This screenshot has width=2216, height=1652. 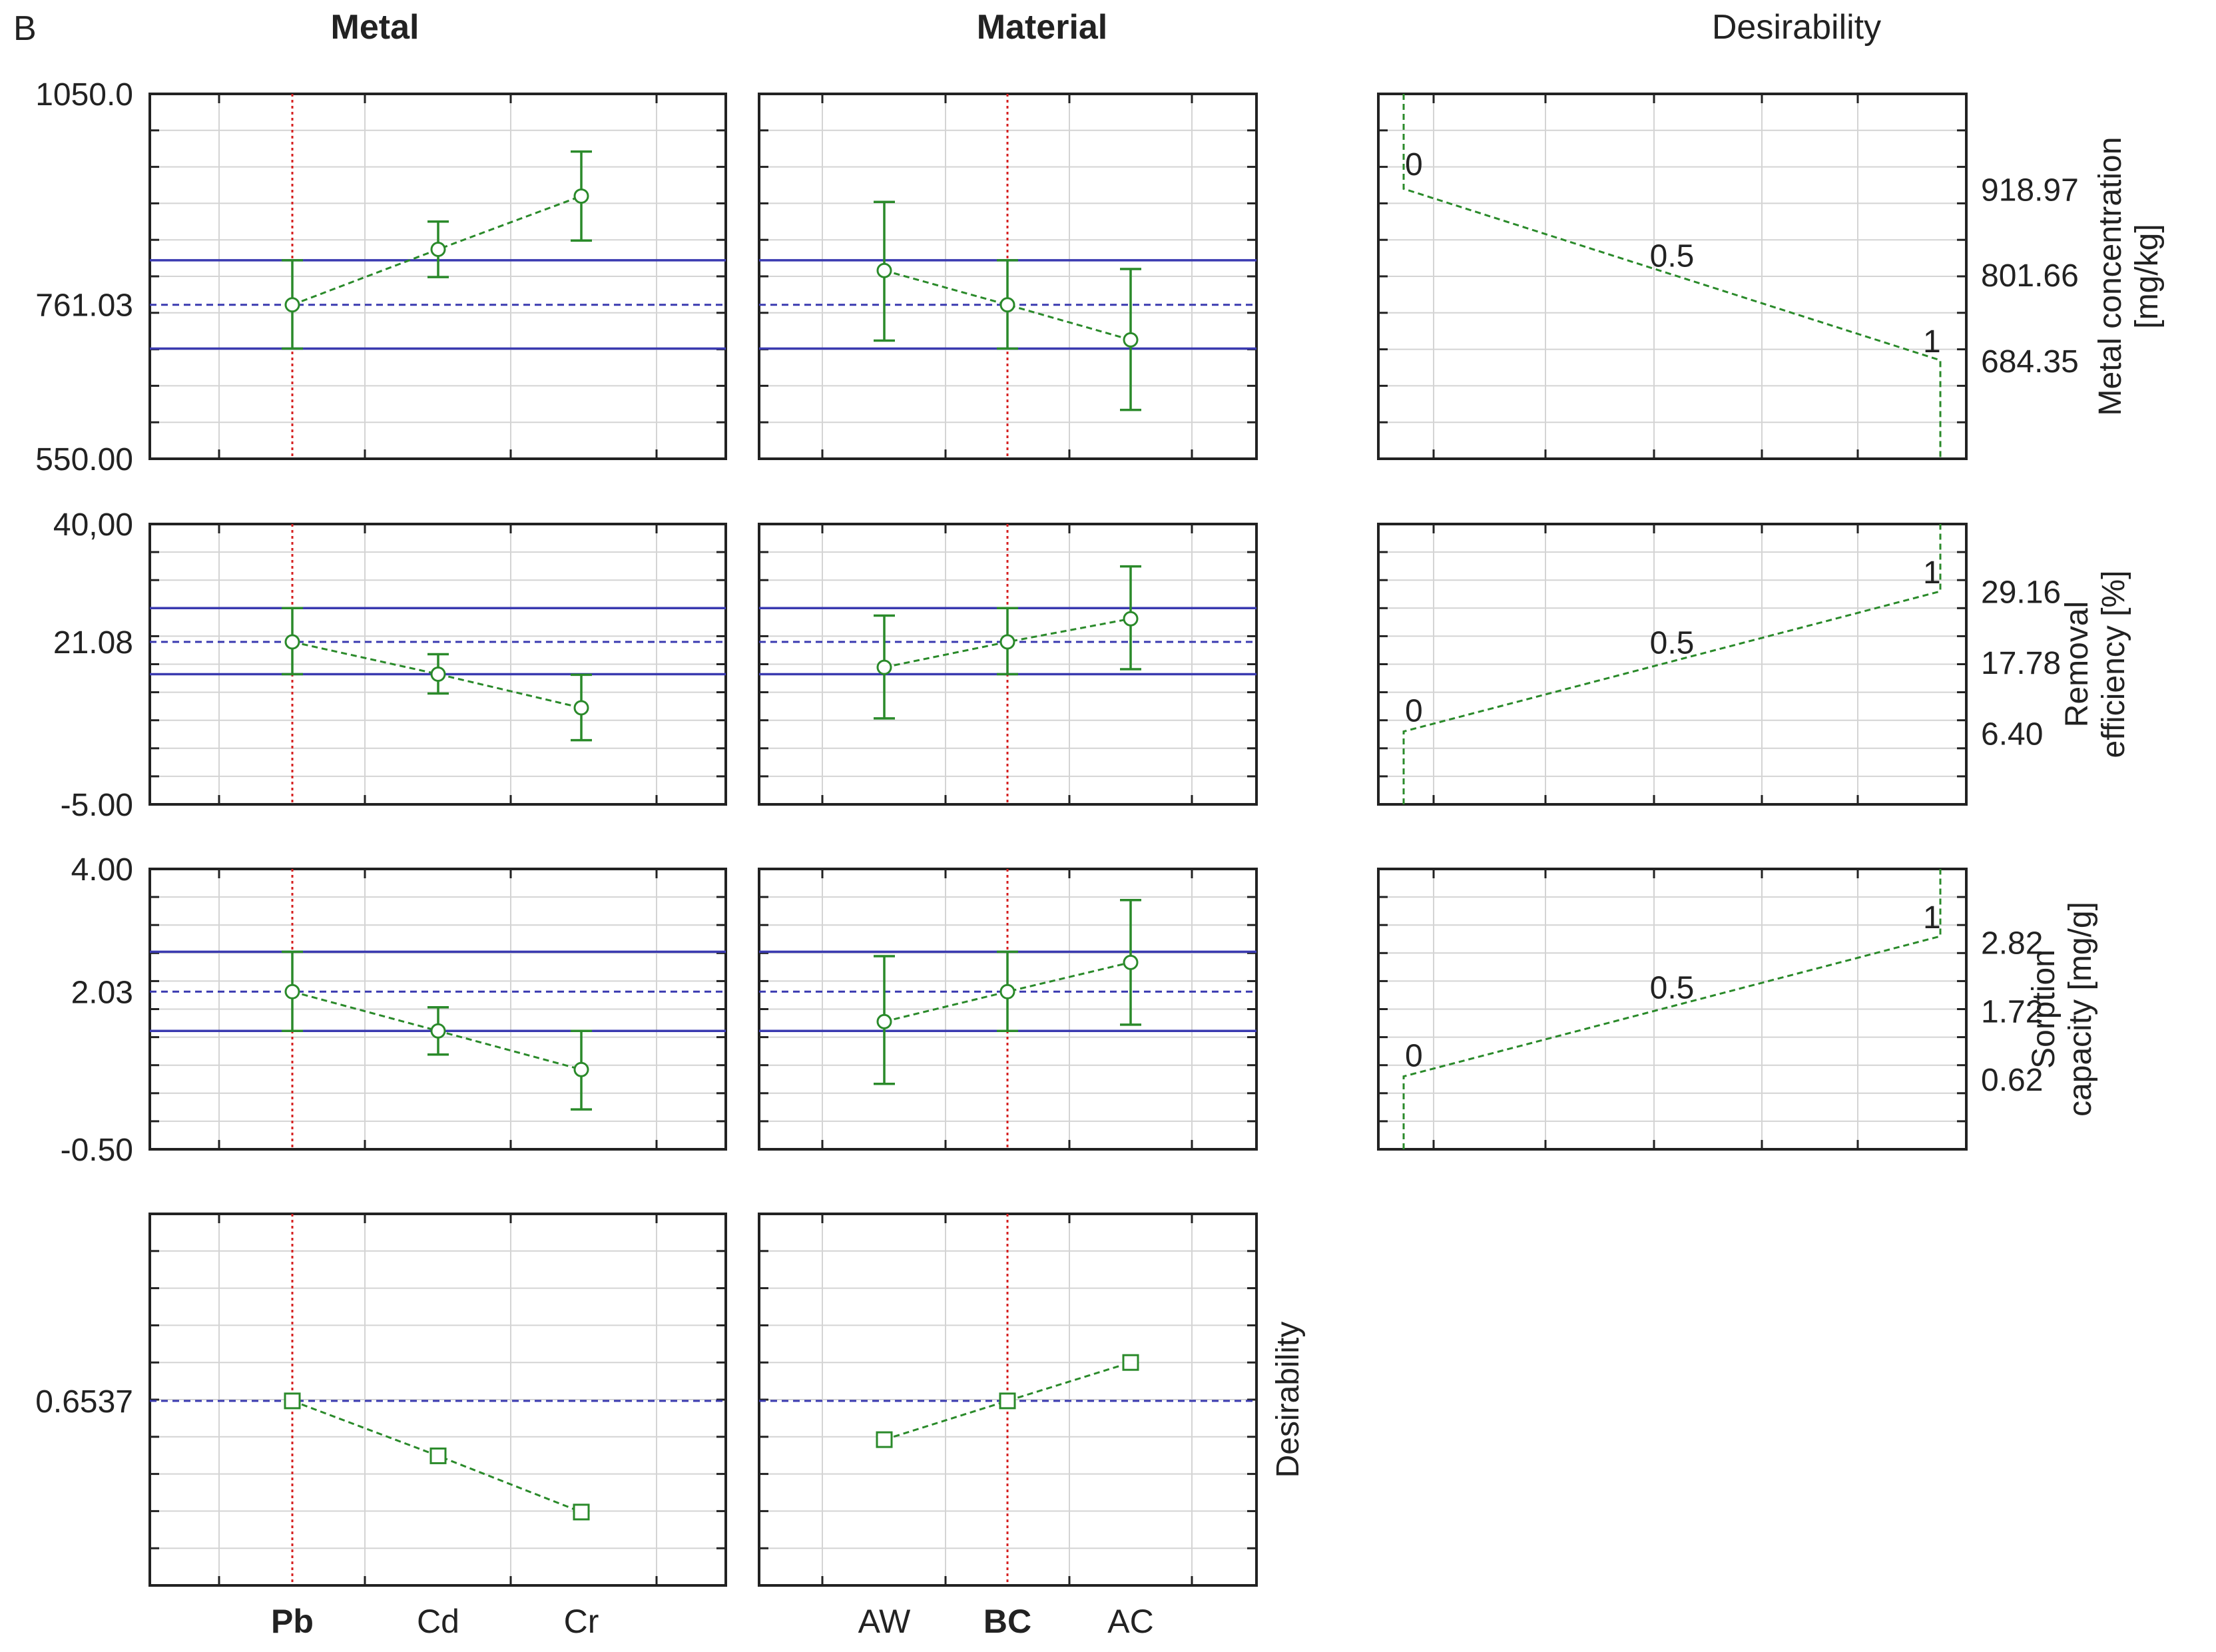 I want to click on desirability-function-removal-efficiency-plot: 00.51, so click(x=1672, y=664).